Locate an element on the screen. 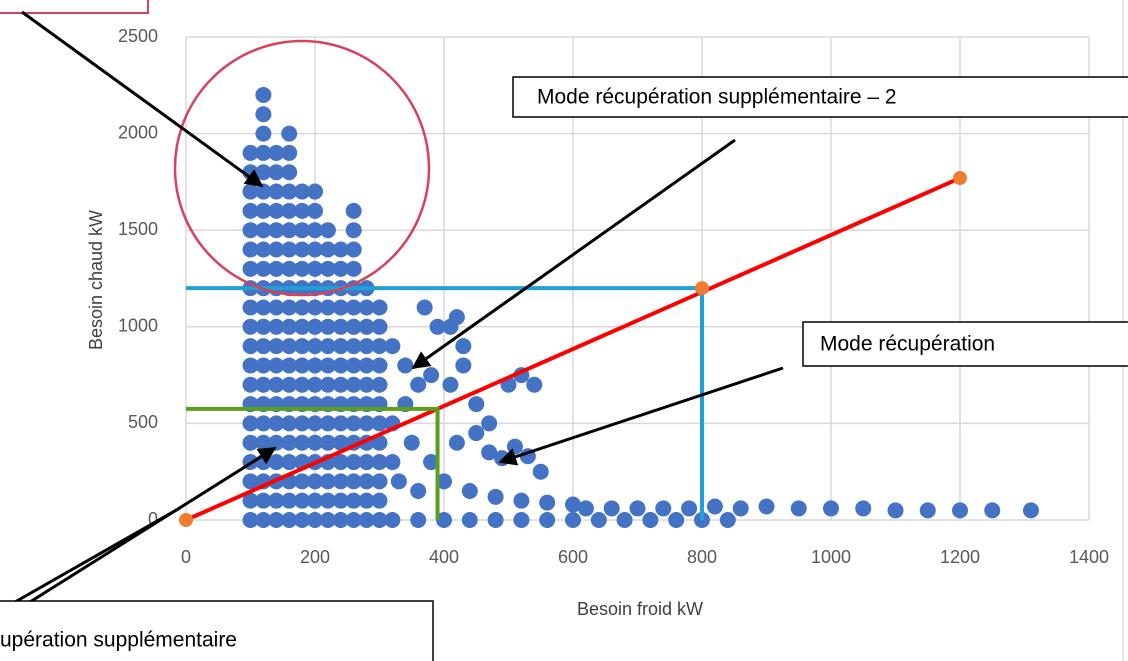 This screenshot has width=1128, height=661. annotation: Mode récupération is located at coordinates (907, 344).